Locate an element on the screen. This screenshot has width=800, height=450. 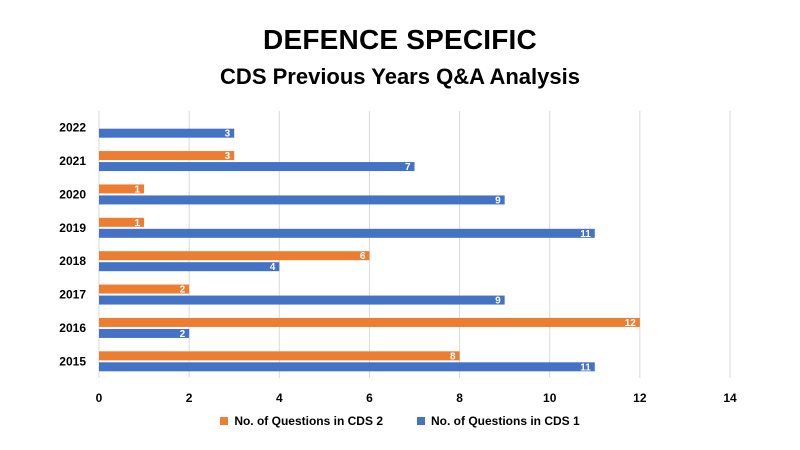
data-label: 4 is located at coordinates (273, 267).